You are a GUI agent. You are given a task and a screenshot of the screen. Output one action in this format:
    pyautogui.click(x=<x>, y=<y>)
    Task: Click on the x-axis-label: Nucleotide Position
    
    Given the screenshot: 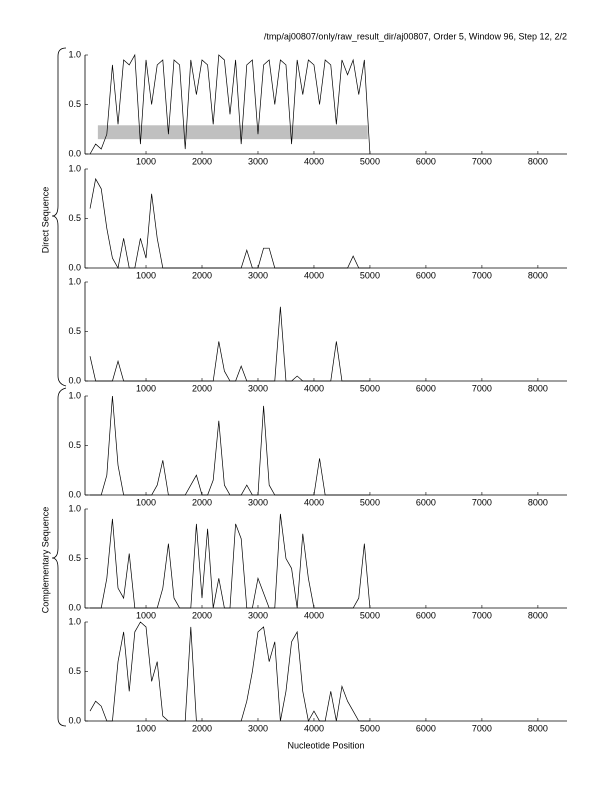 What is the action you would take?
    pyautogui.click(x=325, y=745)
    